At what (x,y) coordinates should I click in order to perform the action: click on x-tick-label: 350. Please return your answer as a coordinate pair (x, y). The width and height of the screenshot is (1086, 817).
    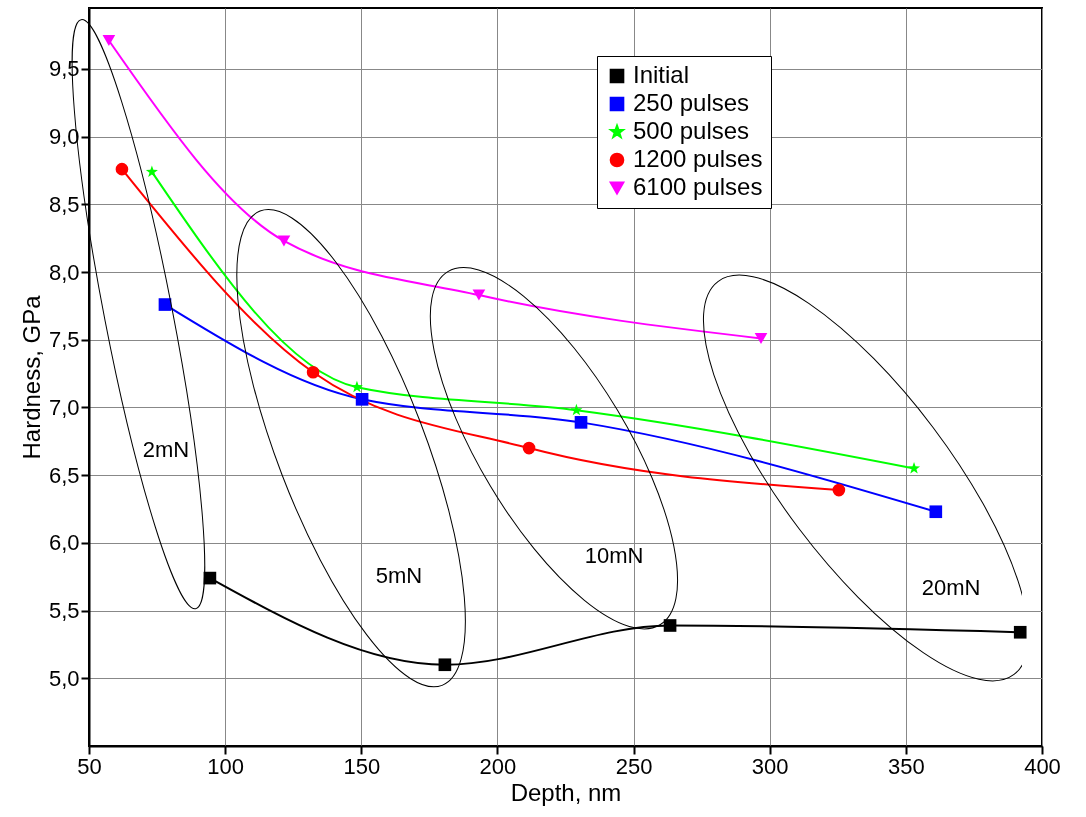
    Looking at the image, I should click on (906, 766).